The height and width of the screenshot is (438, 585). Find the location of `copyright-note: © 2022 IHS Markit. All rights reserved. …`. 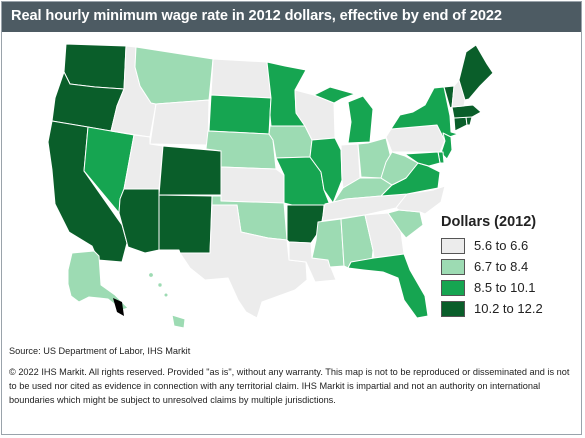

copyright-note: © 2022 IHS Markit. All rights reserved. … is located at coordinates (289, 386).